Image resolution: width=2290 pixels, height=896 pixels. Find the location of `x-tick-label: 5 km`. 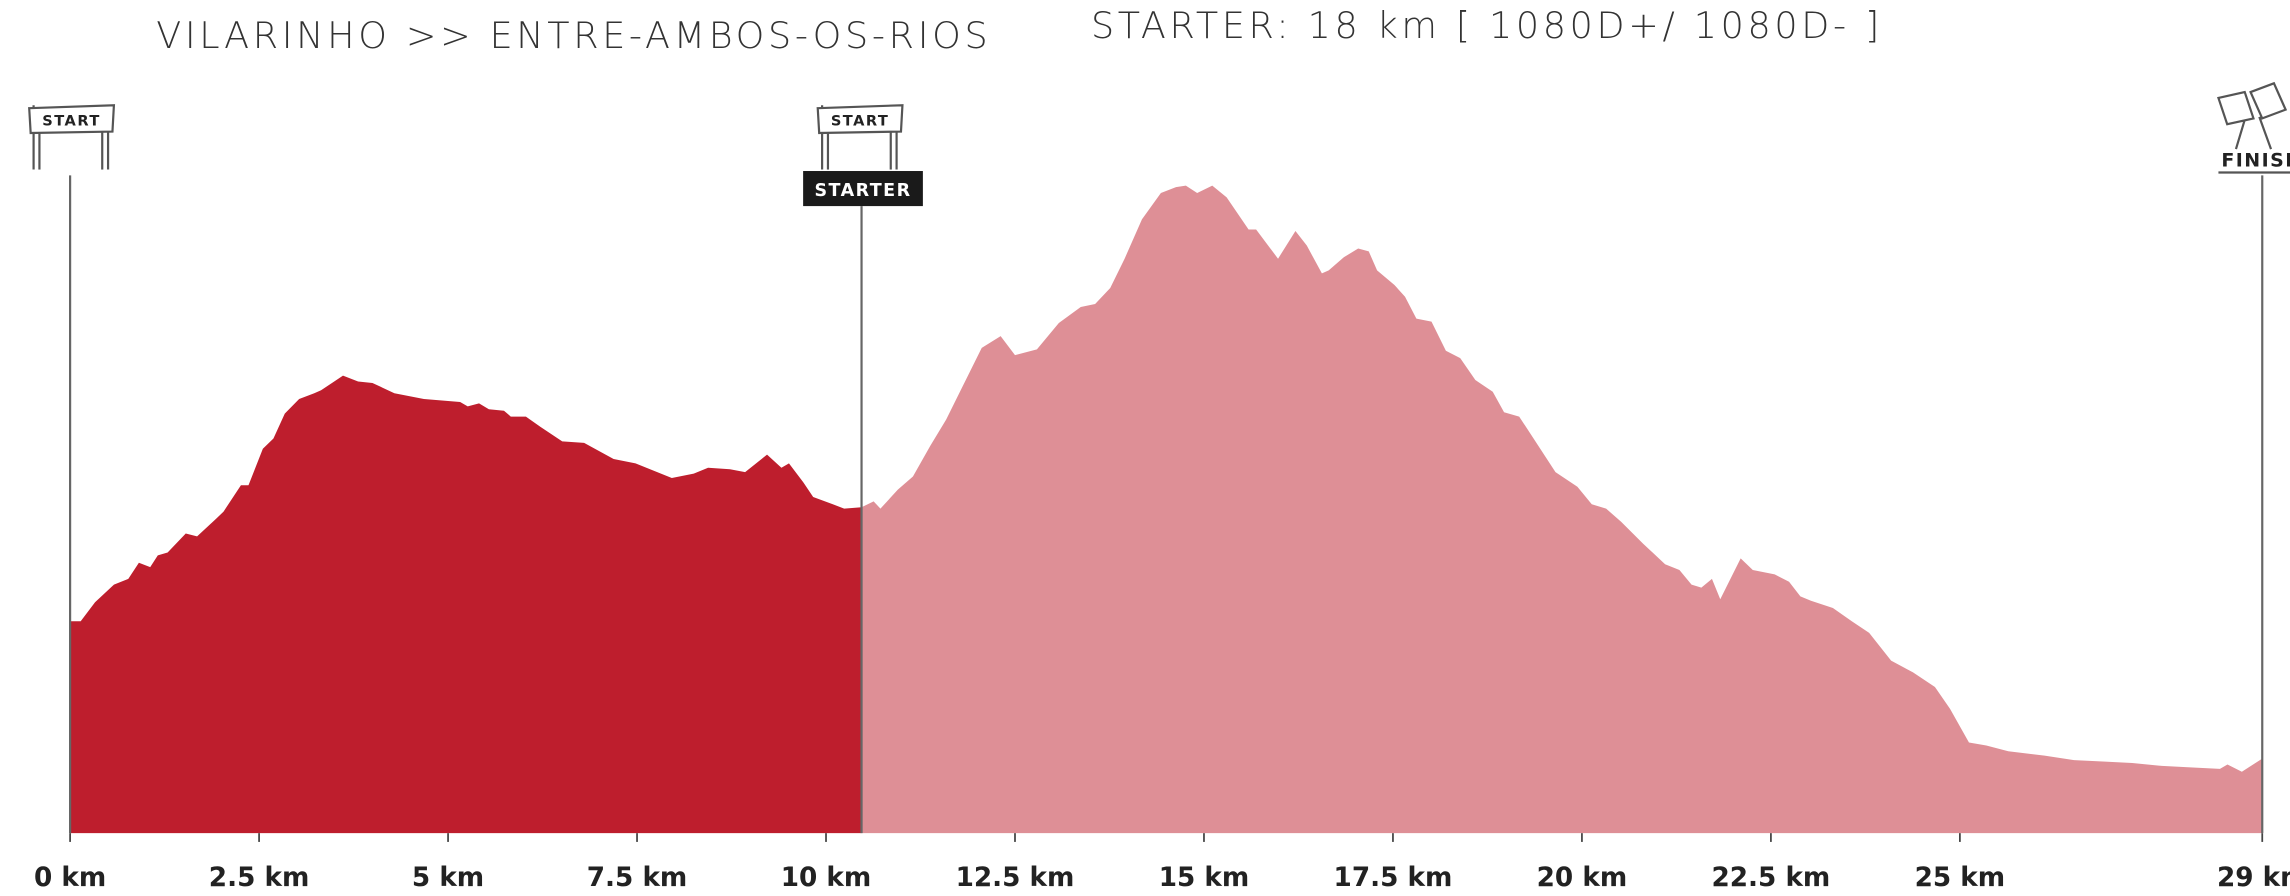

x-tick-label: 5 km is located at coordinates (448, 878).